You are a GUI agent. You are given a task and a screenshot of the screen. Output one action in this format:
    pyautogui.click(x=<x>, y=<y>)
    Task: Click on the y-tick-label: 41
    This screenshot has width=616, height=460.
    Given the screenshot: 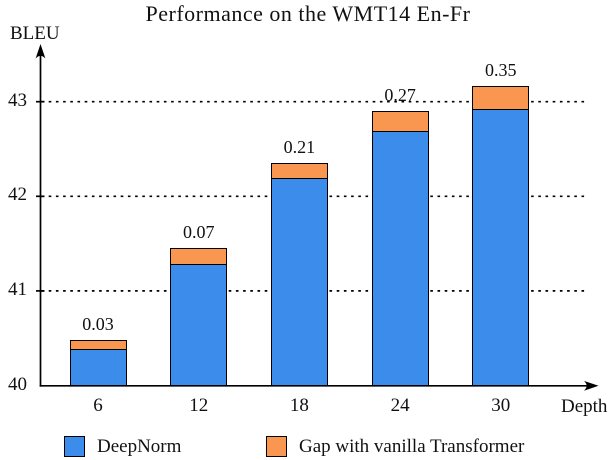 What is the action you would take?
    pyautogui.click(x=17, y=289)
    